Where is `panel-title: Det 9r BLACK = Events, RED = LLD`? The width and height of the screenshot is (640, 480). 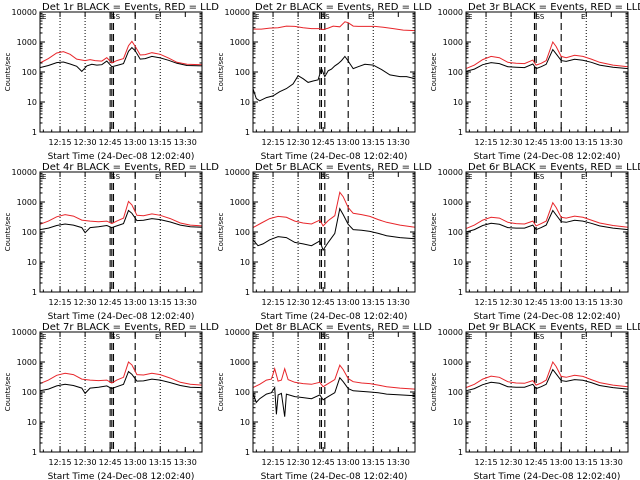
panel-title: Det 9r BLACK = Events, RED = LLD is located at coordinates (554, 327).